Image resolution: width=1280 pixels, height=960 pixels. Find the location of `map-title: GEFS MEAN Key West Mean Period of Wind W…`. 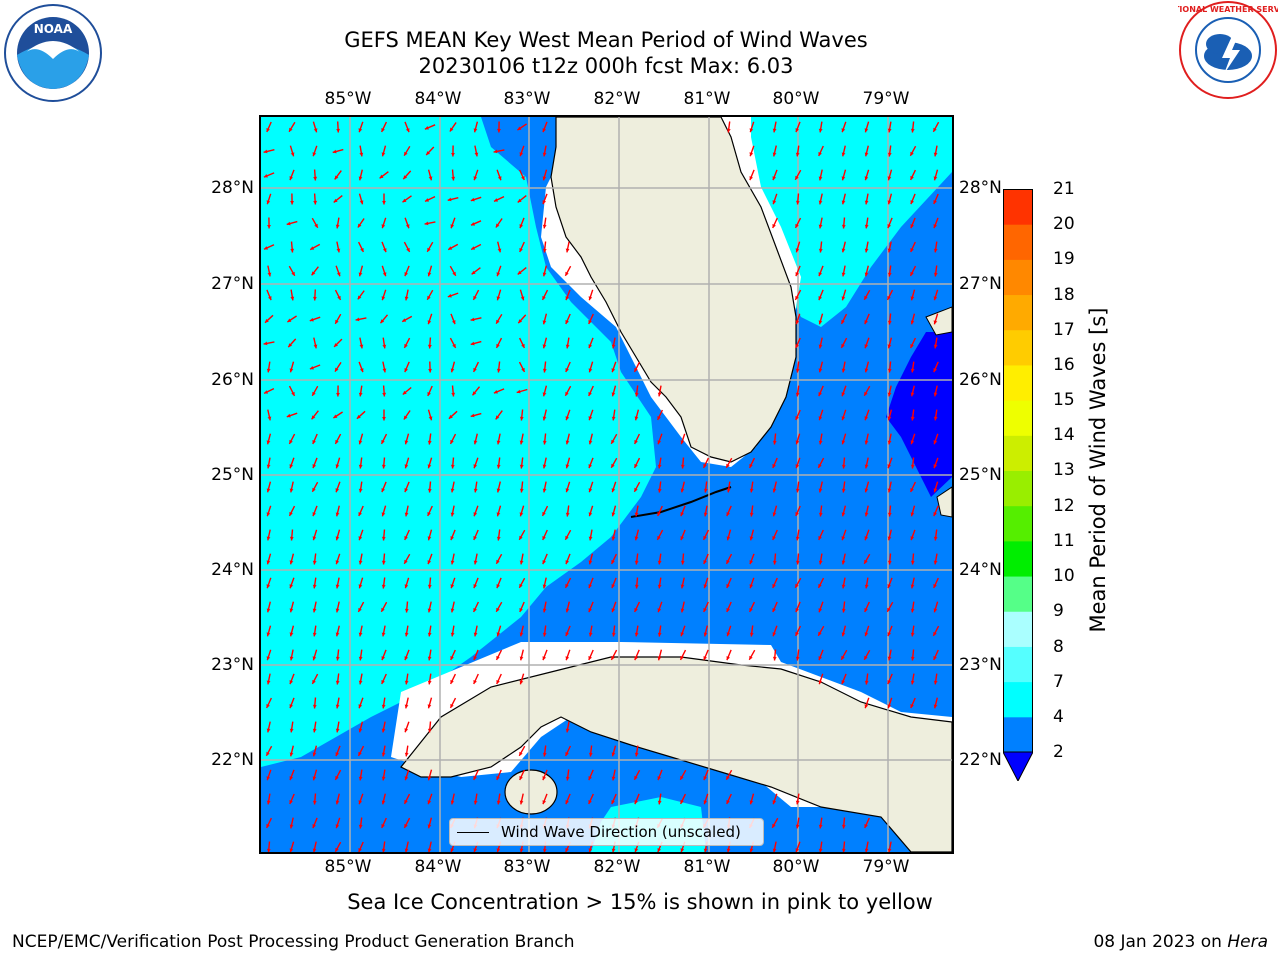

map-title: GEFS MEAN Key West Mean Period of Wind W… is located at coordinates (606, 40).